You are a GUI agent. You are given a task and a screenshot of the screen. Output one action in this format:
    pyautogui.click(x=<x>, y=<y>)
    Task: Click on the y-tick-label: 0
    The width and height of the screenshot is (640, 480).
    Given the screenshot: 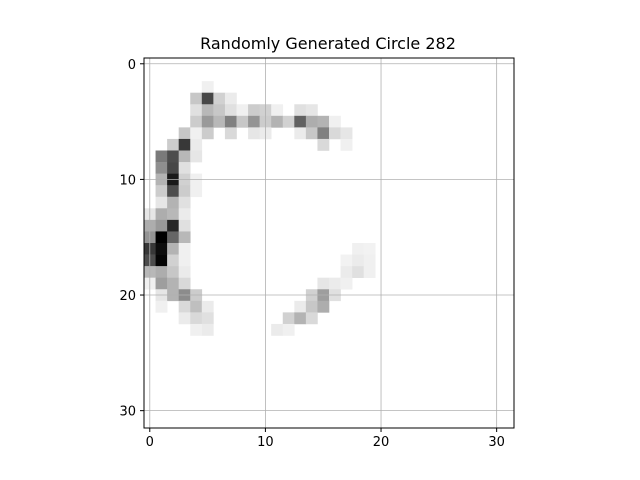 What is the action you would take?
    pyautogui.click(x=132, y=65)
    